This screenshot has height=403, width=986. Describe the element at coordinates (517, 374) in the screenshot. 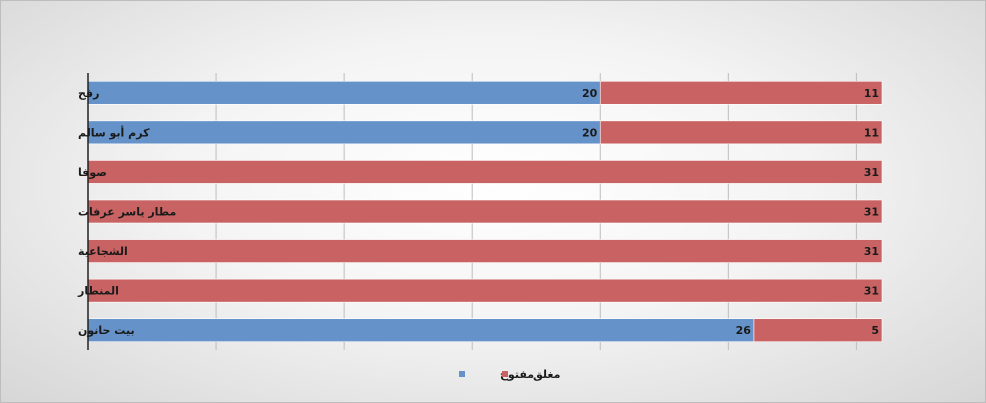

I see `legend-label-open: مفتوح` at that location.